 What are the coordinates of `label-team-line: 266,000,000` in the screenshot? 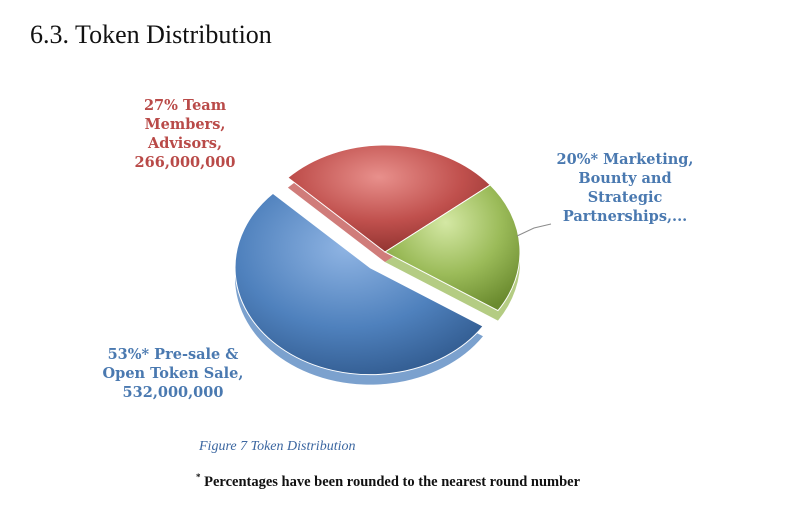 It's located at (185, 162).